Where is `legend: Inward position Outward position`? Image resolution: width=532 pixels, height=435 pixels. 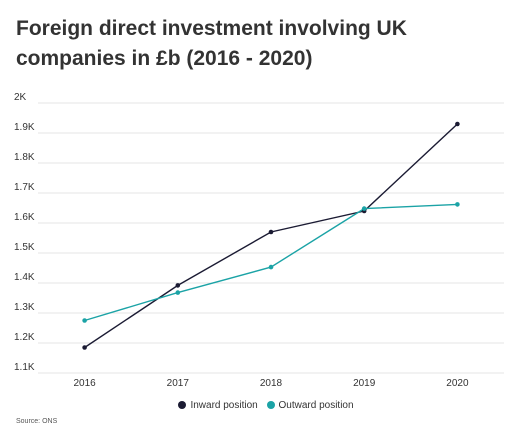
legend: Inward position Outward position is located at coordinates (266, 405).